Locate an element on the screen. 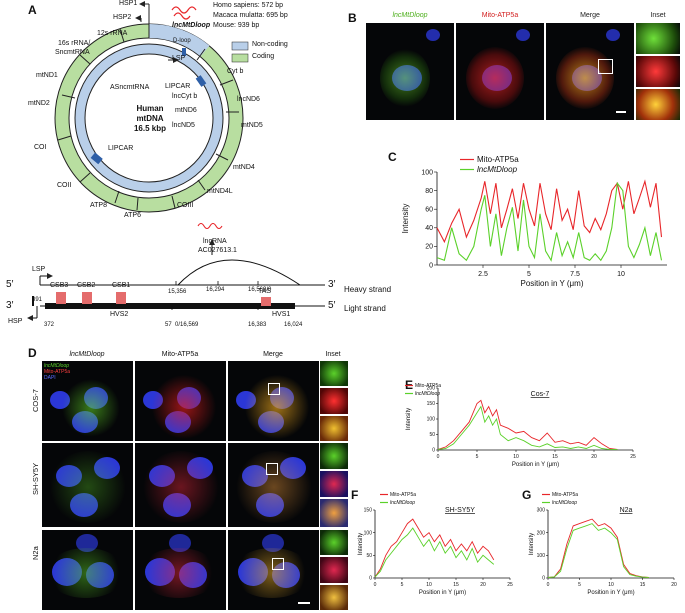 The image size is (685, 613). gene-coi: COI is located at coordinates (40, 147).